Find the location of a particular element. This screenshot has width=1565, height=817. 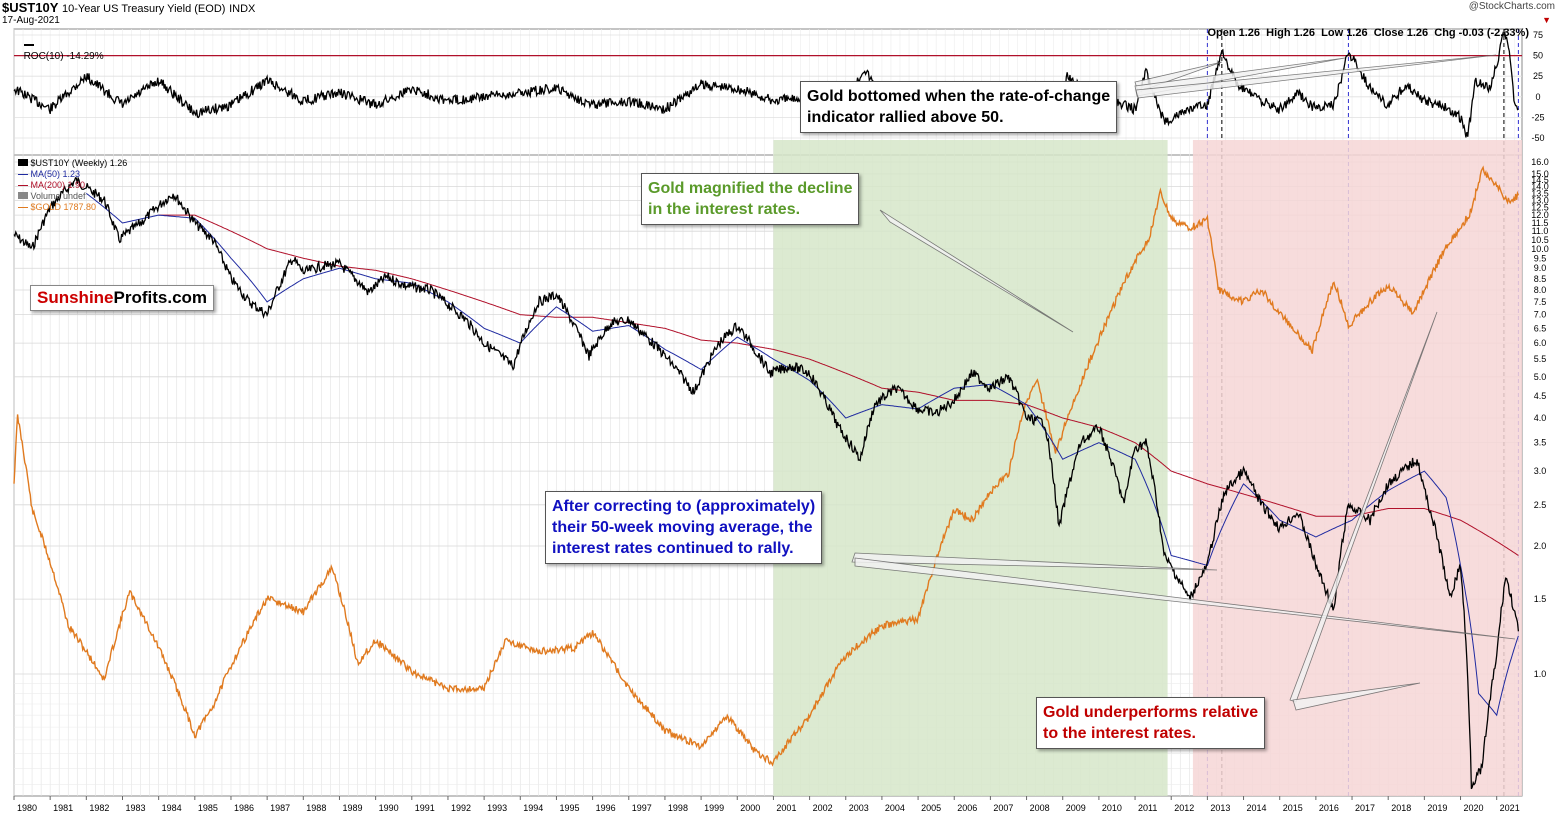

yield-tick-label: 6.0 is located at coordinates (1540, 343).